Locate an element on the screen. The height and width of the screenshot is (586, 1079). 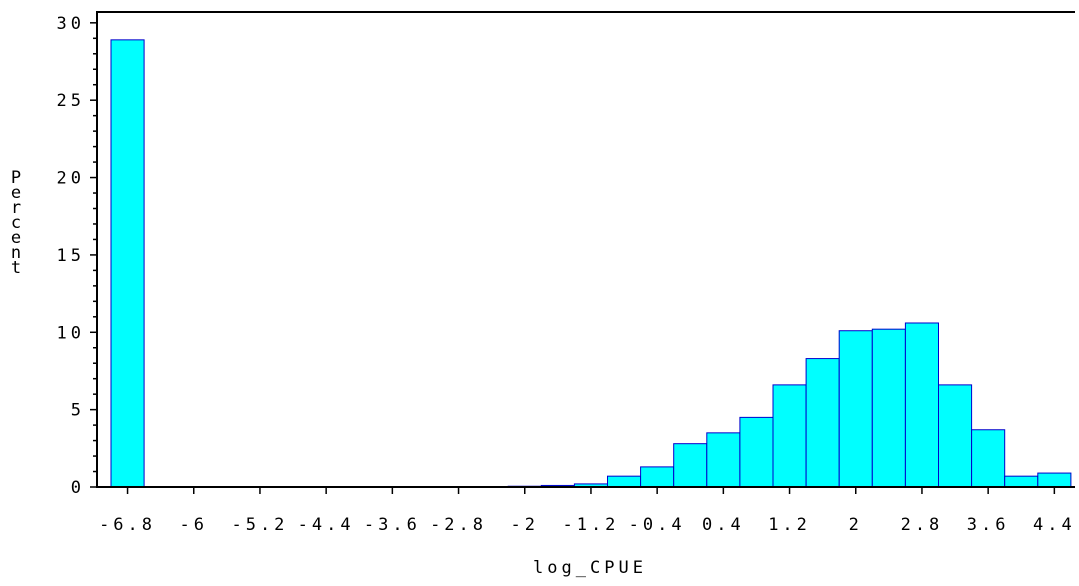
y-tick-label: 15 is located at coordinates (71, 256).